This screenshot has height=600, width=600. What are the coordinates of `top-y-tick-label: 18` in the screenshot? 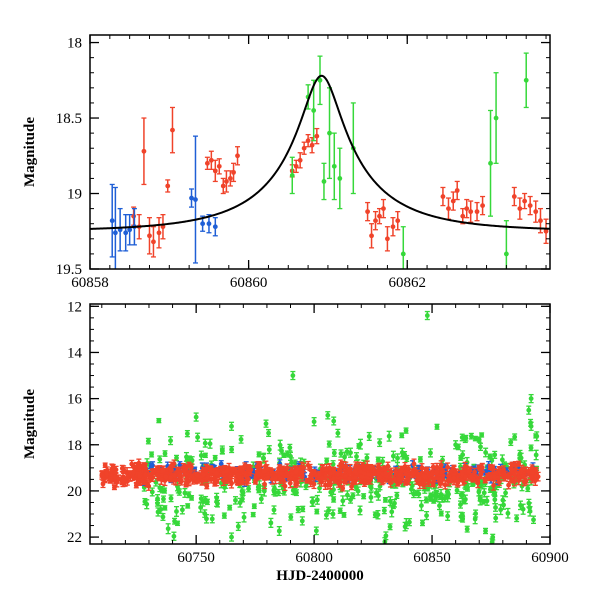 It's located at (74, 44).